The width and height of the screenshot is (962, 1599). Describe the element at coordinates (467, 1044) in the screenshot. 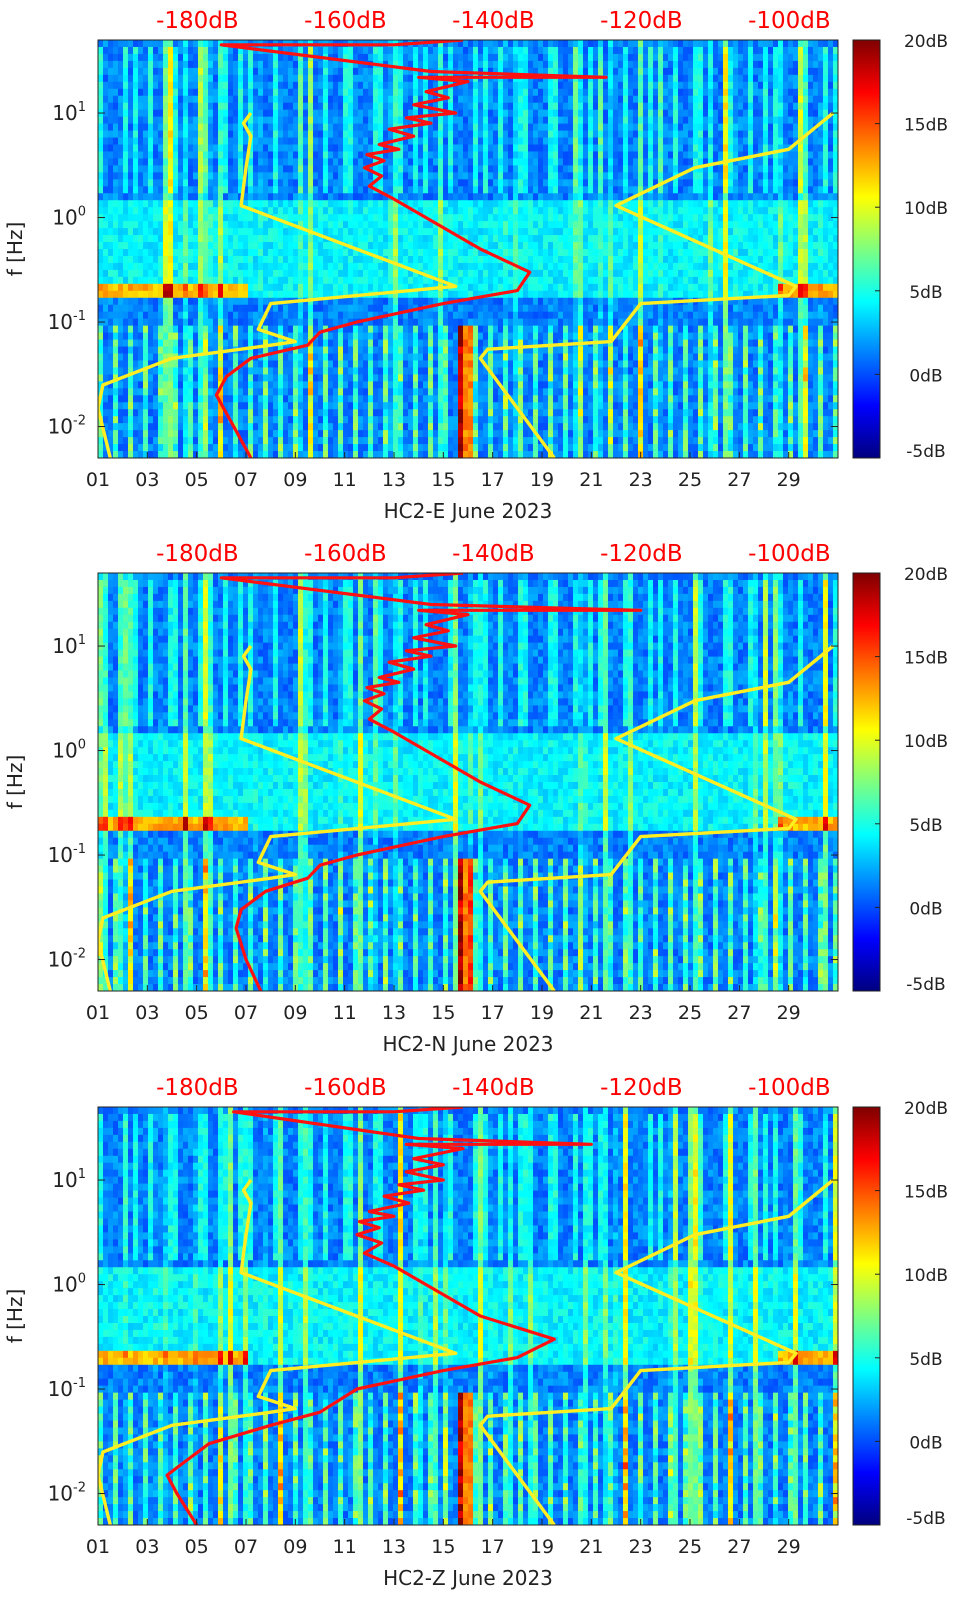

I see `x-axis-label: HC2-N June 2023` at that location.